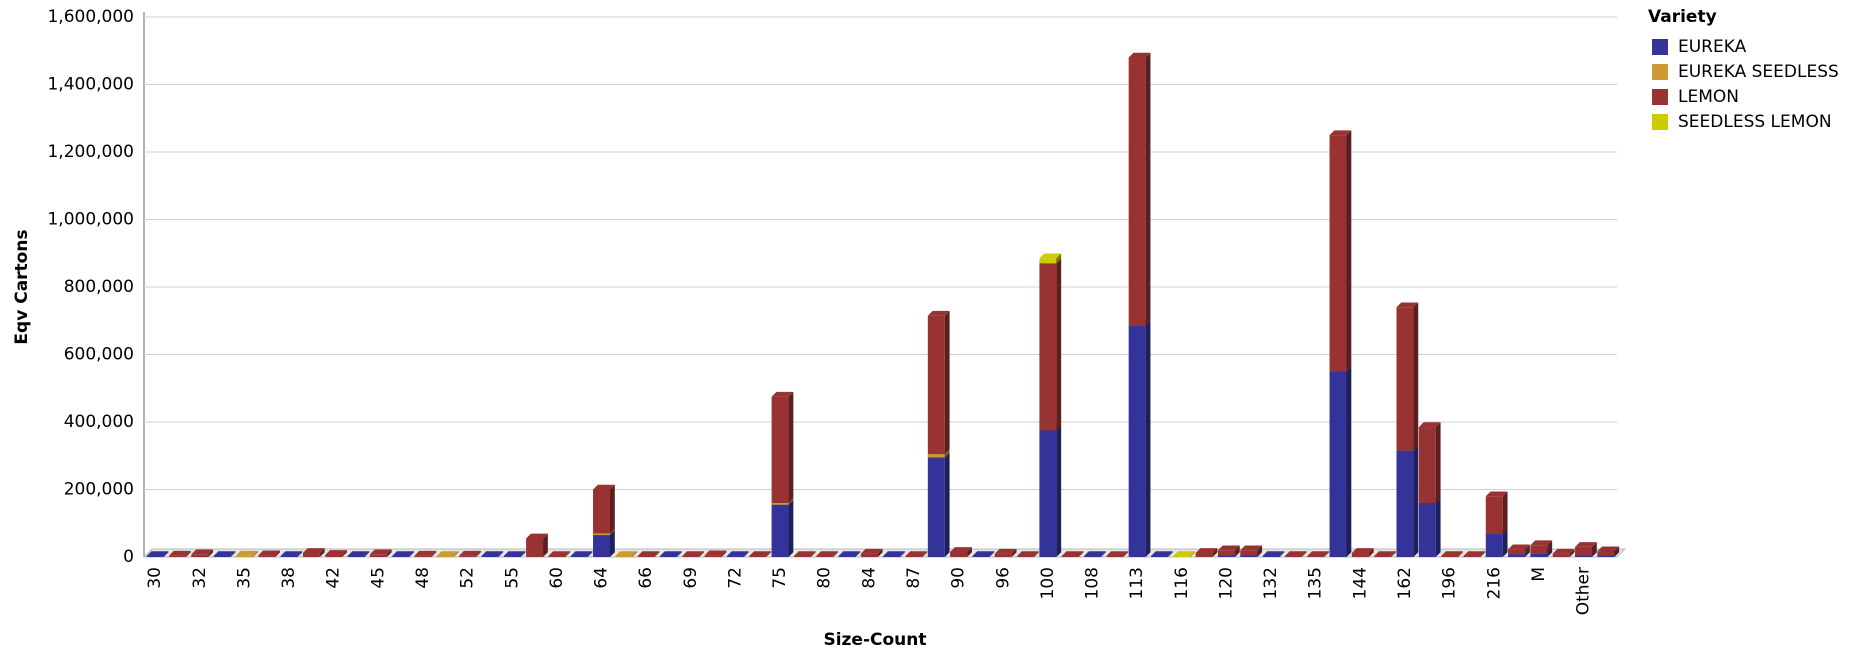 This screenshot has width=1866, height=655. What do you see at coordinates (825, 578) in the screenshot?
I see `x-tick-label: 80` at bounding box center [825, 578].